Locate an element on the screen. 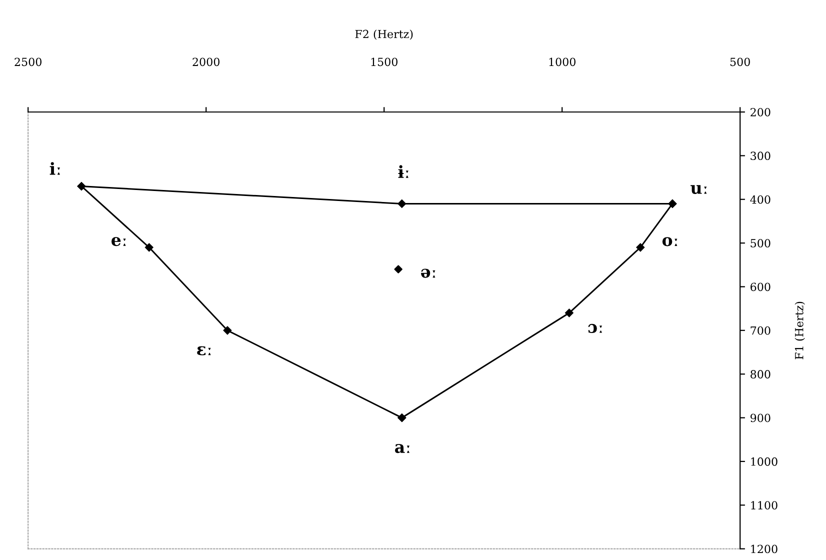 The image size is (826, 560). y-tick-label: 1000 is located at coordinates (764, 461).